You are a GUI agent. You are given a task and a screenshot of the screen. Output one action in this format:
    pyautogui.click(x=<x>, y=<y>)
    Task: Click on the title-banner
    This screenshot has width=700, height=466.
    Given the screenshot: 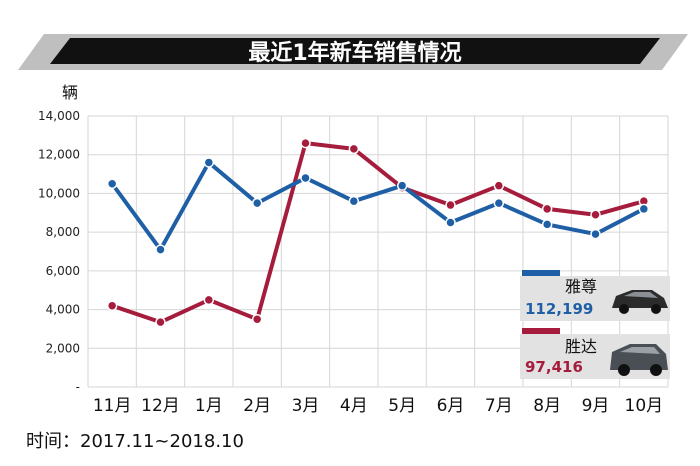 What is the action you would take?
    pyautogui.click(x=355, y=51)
    